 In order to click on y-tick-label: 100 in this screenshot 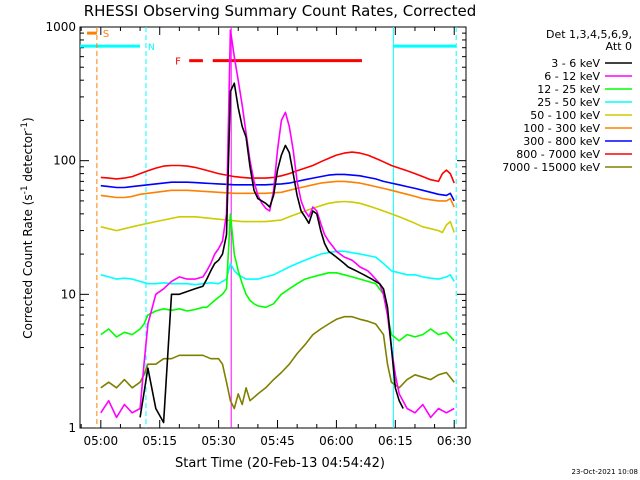, I will do `click(64, 161)`.